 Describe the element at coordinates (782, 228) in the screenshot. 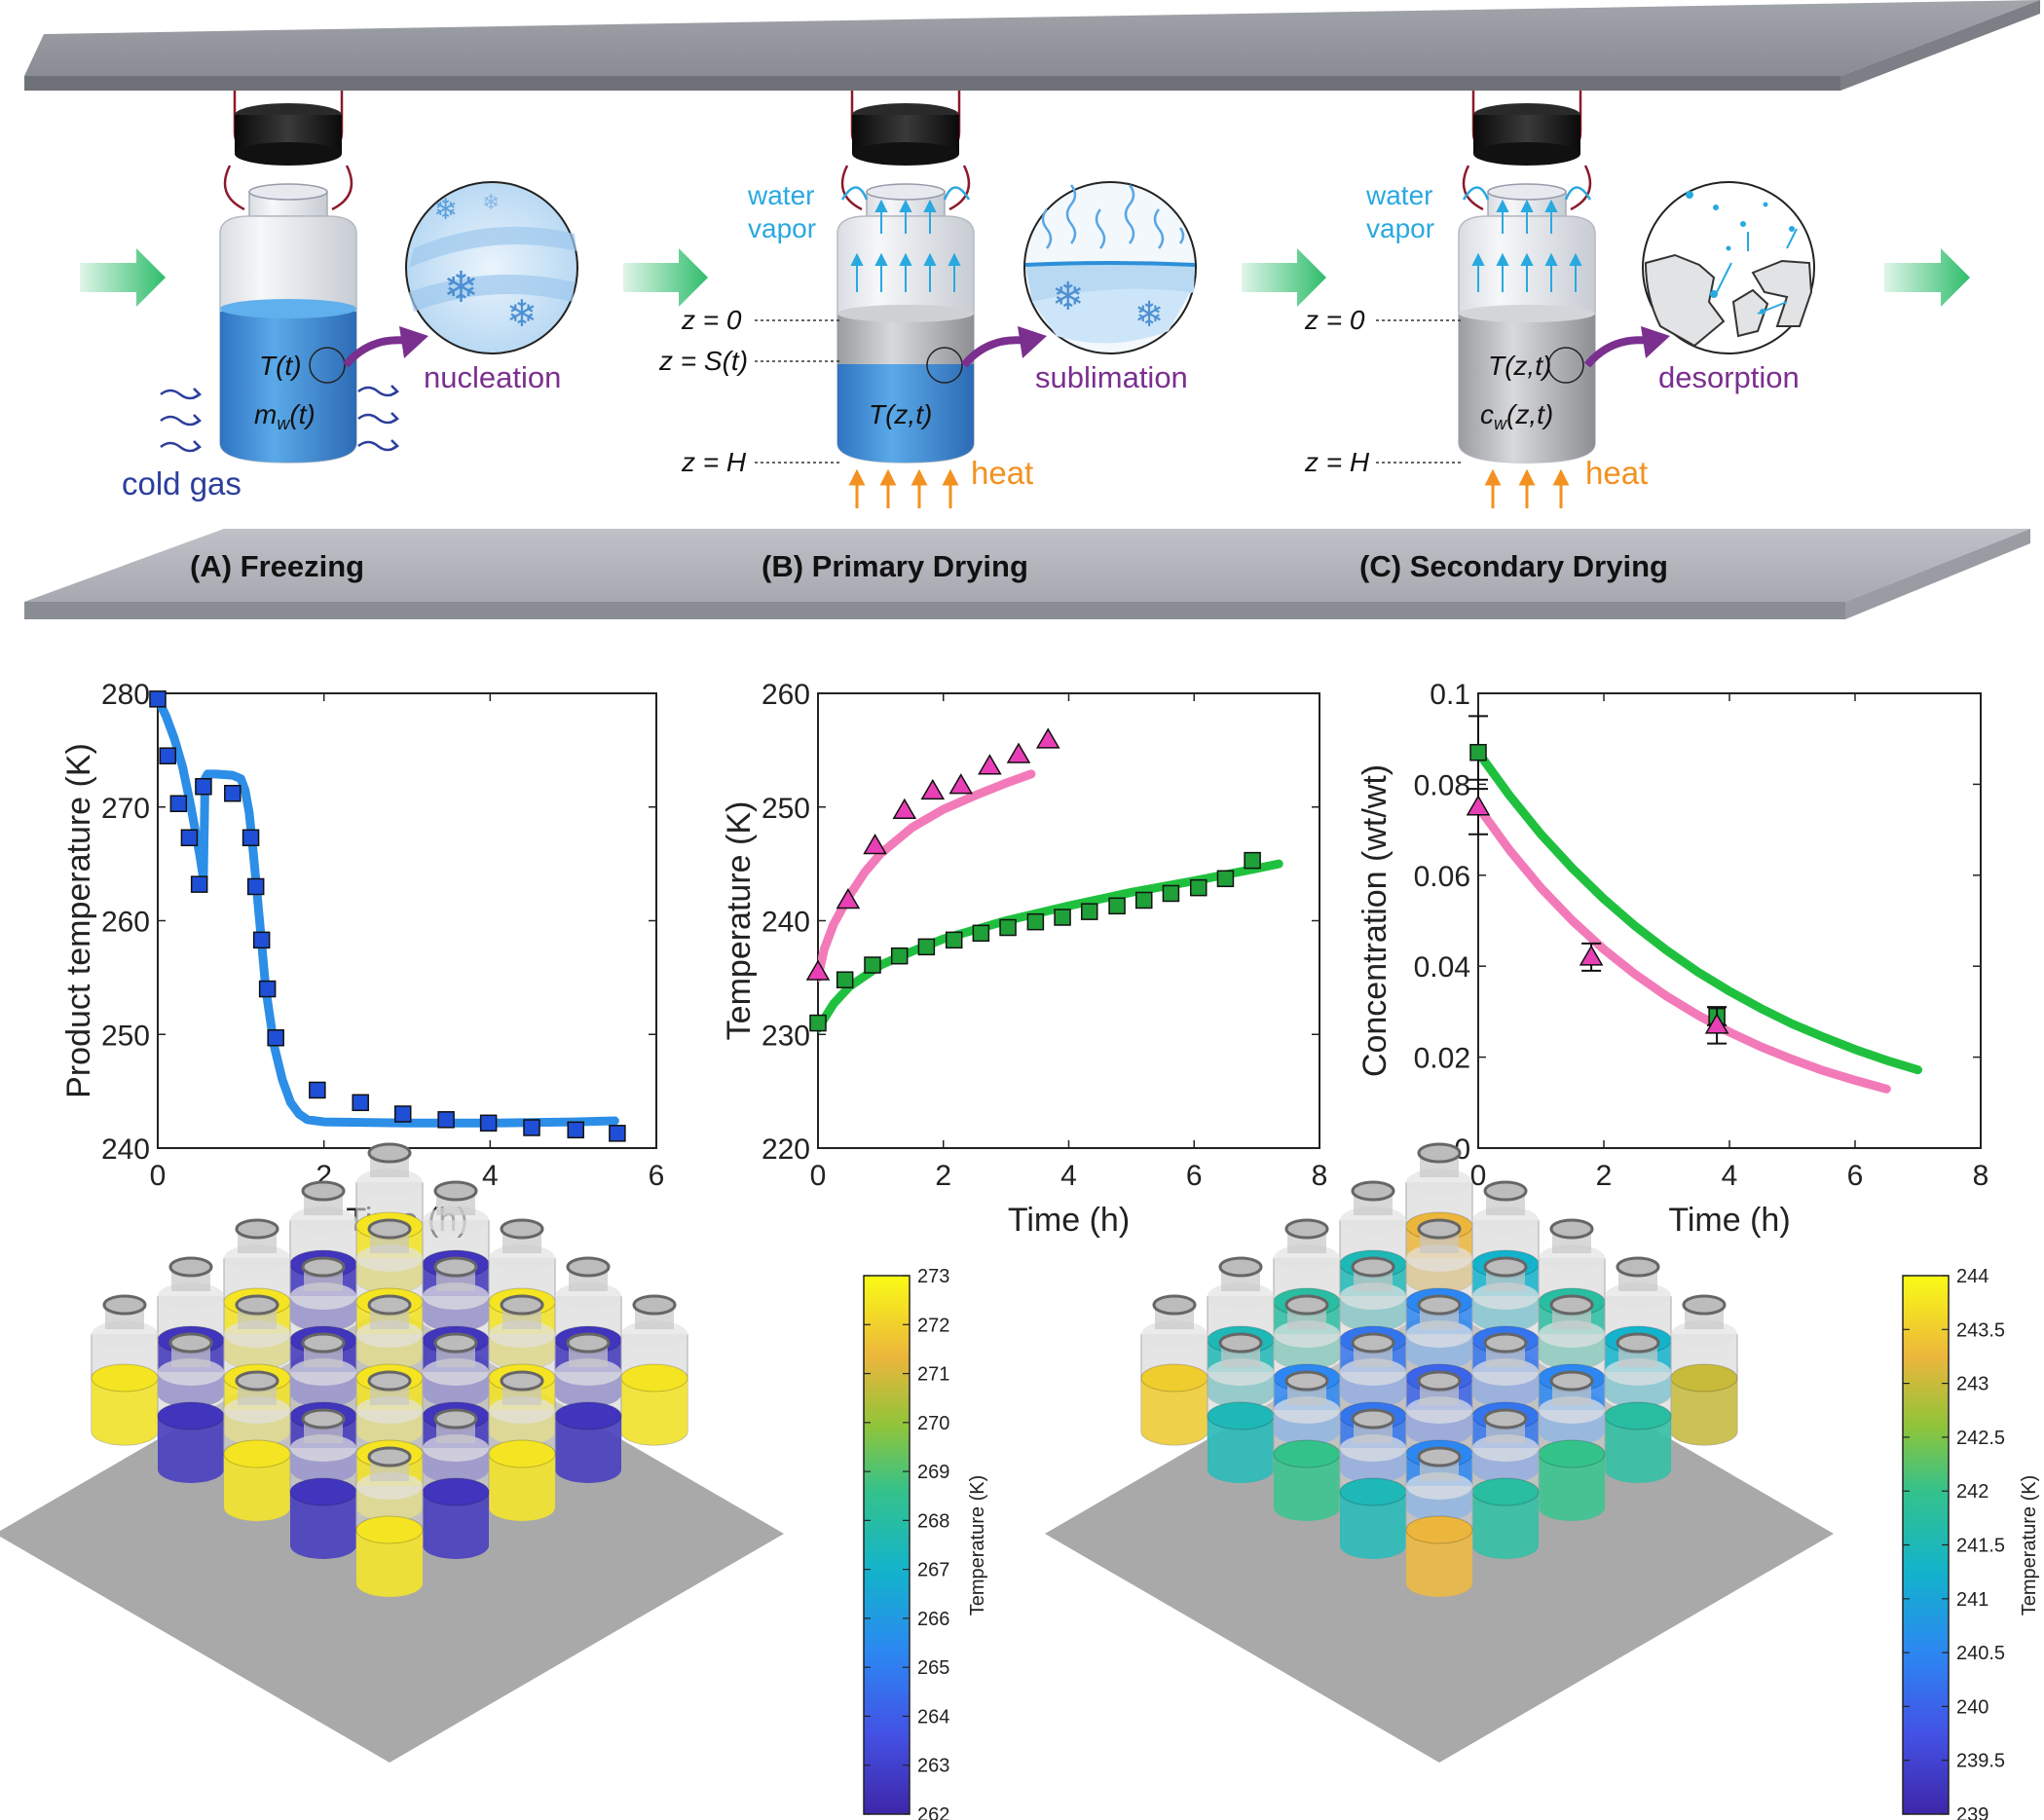

I see `primary-vapor-line2: vapor` at that location.